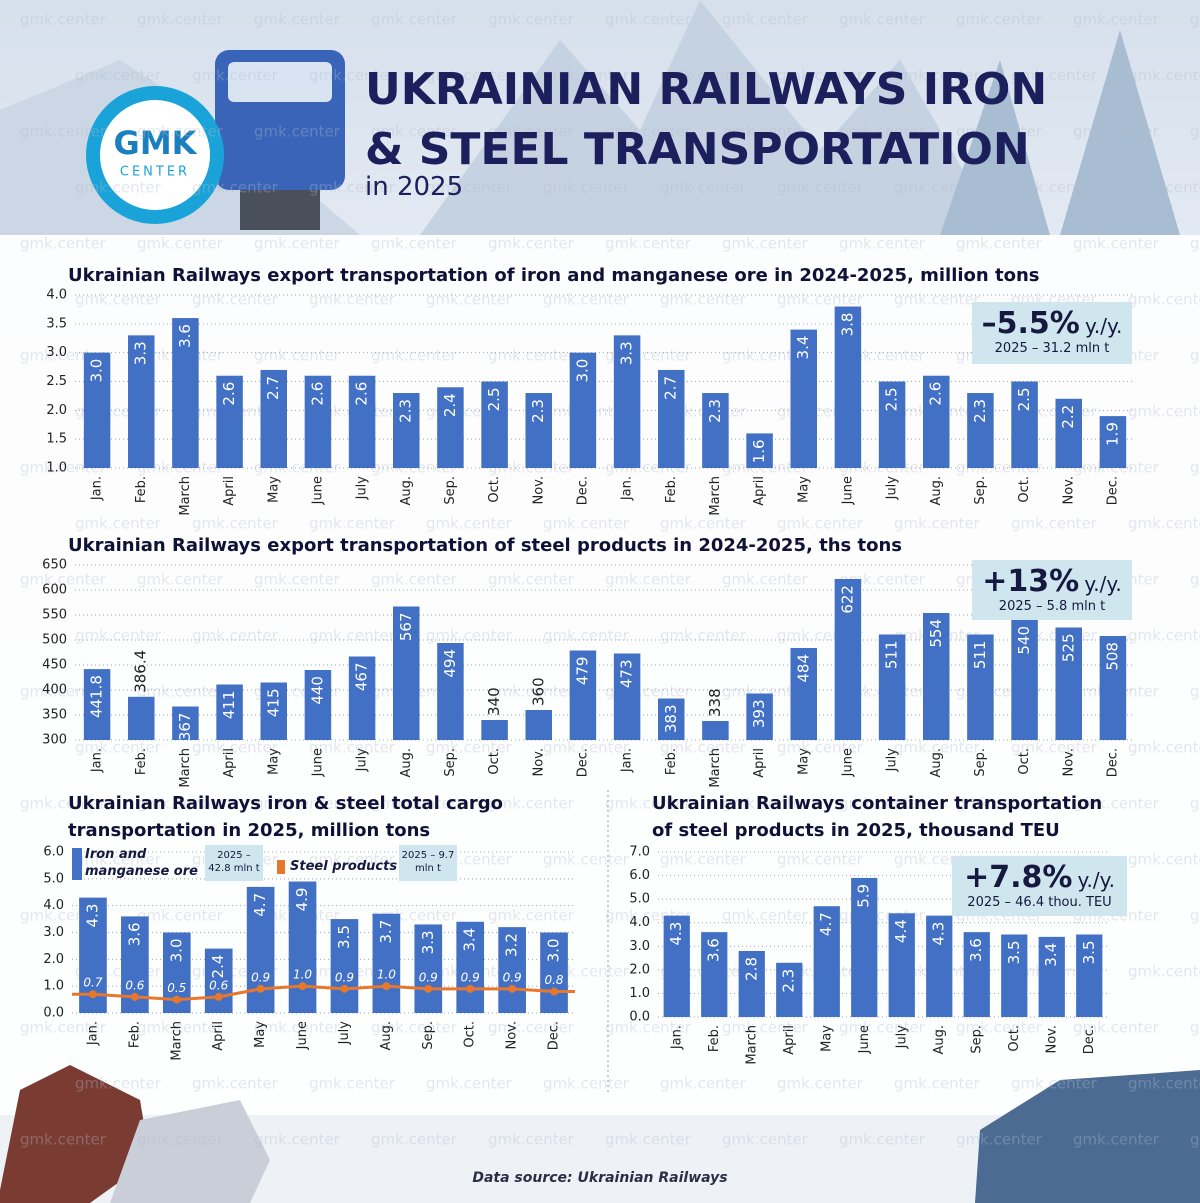  I want to click on value-label: 3.5, so click(1089, 953).